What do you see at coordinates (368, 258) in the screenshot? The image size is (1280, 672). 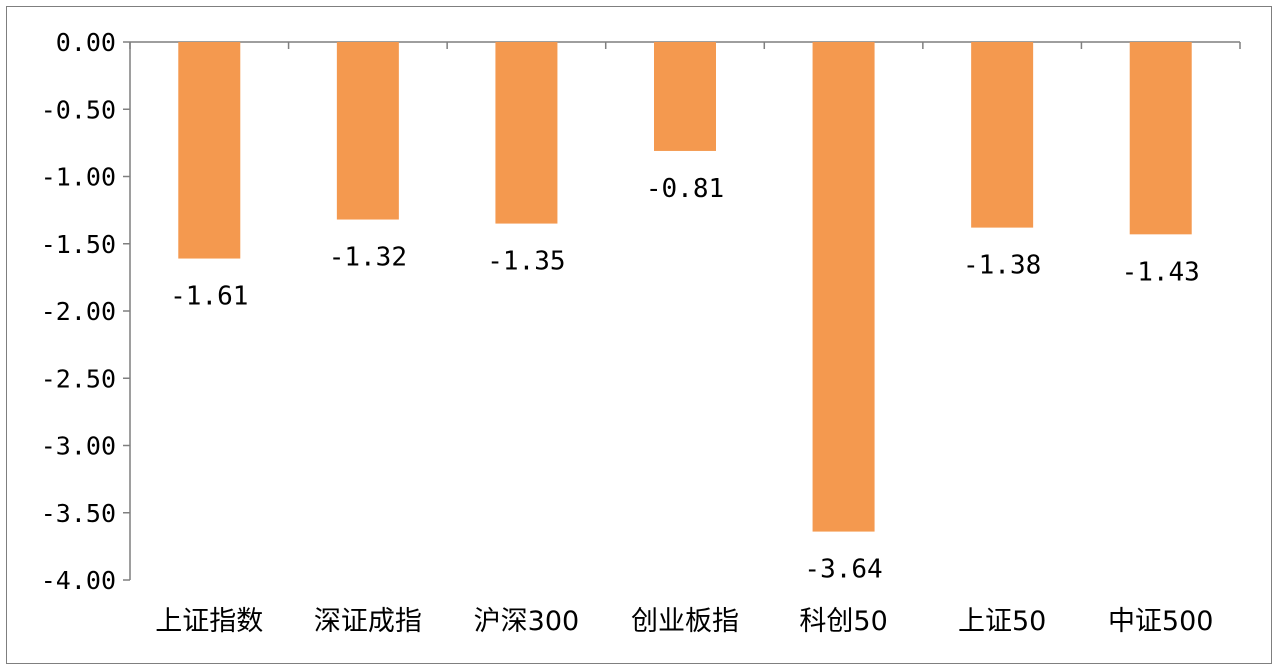 I see `data-label: -1.32` at bounding box center [368, 258].